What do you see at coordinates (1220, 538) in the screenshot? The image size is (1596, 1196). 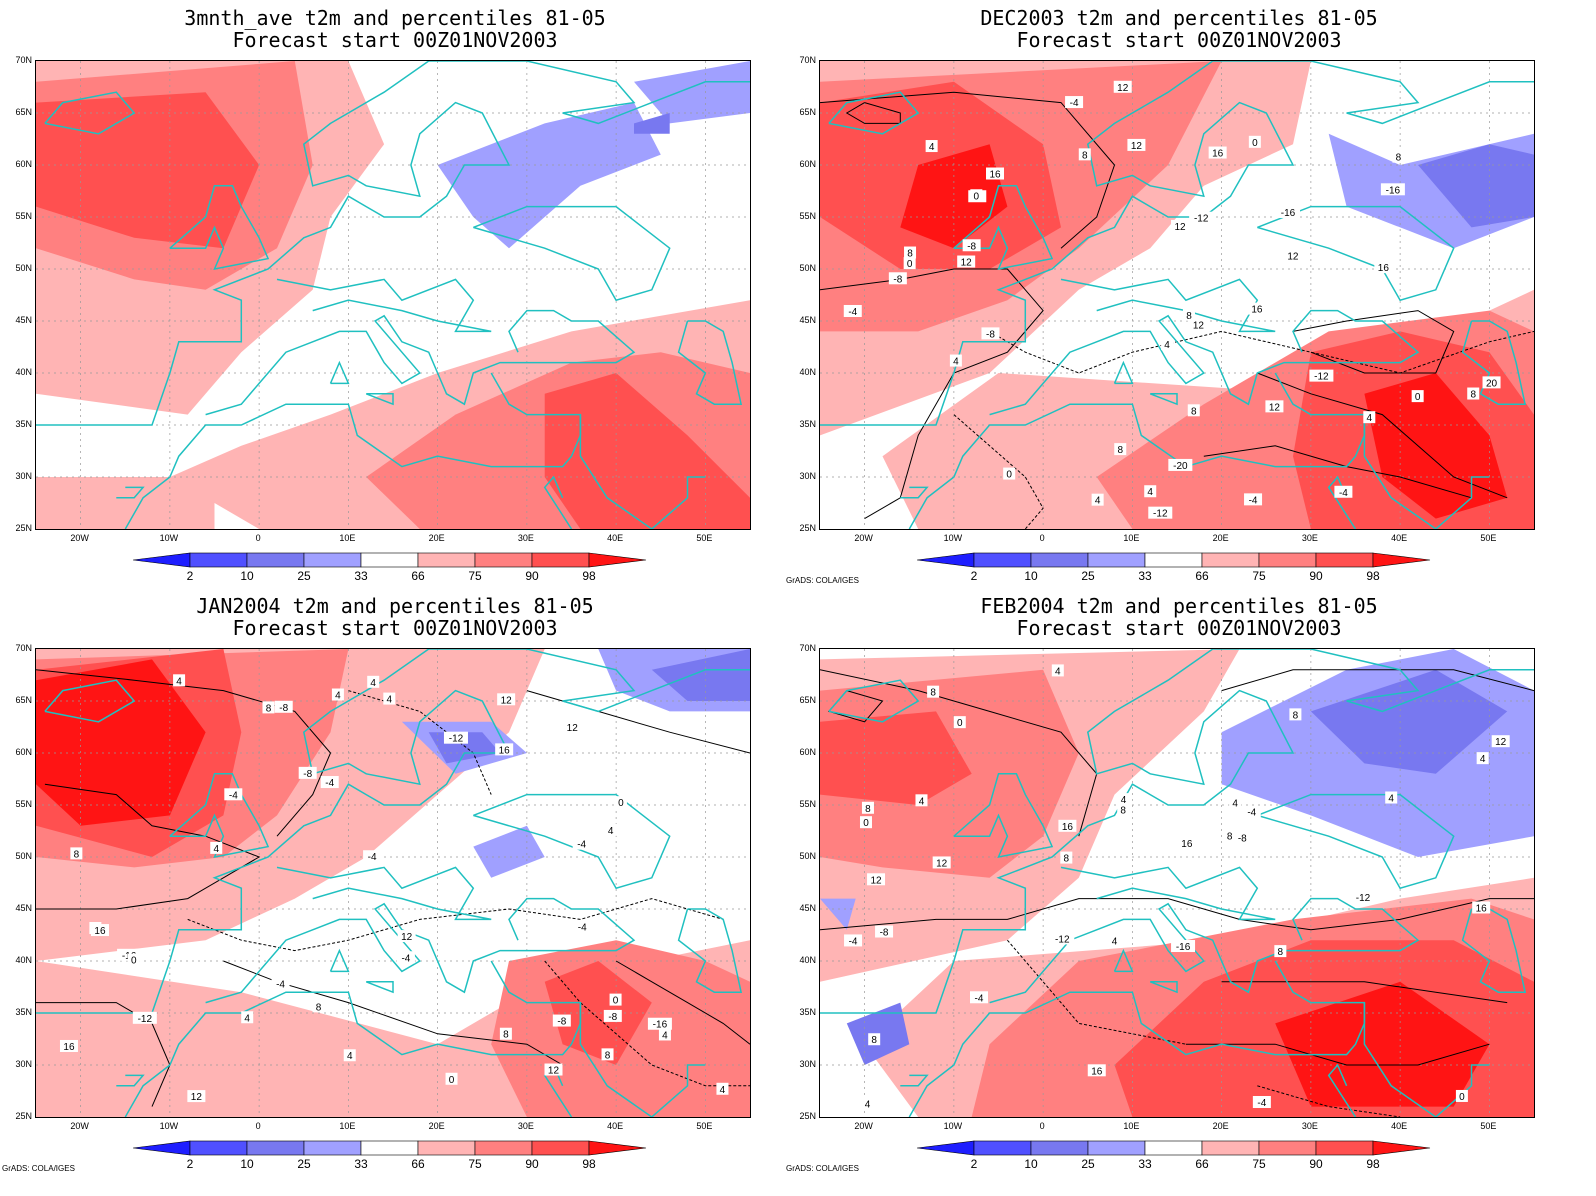 I see `longitude-label: 20E` at bounding box center [1220, 538].